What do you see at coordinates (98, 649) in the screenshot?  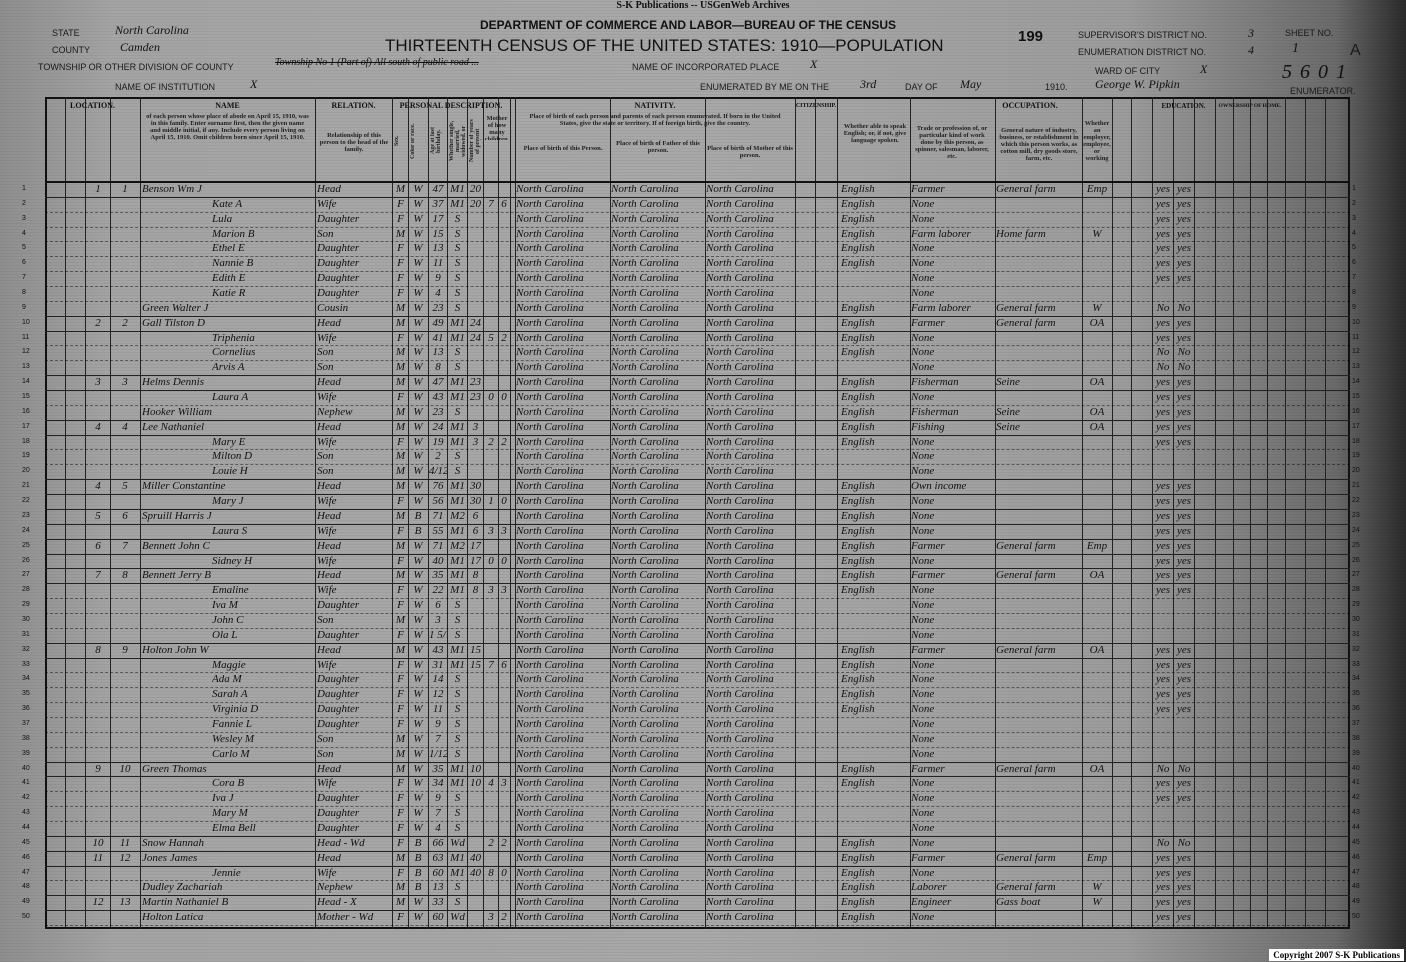 I see `cell-dwelling: 8` at bounding box center [98, 649].